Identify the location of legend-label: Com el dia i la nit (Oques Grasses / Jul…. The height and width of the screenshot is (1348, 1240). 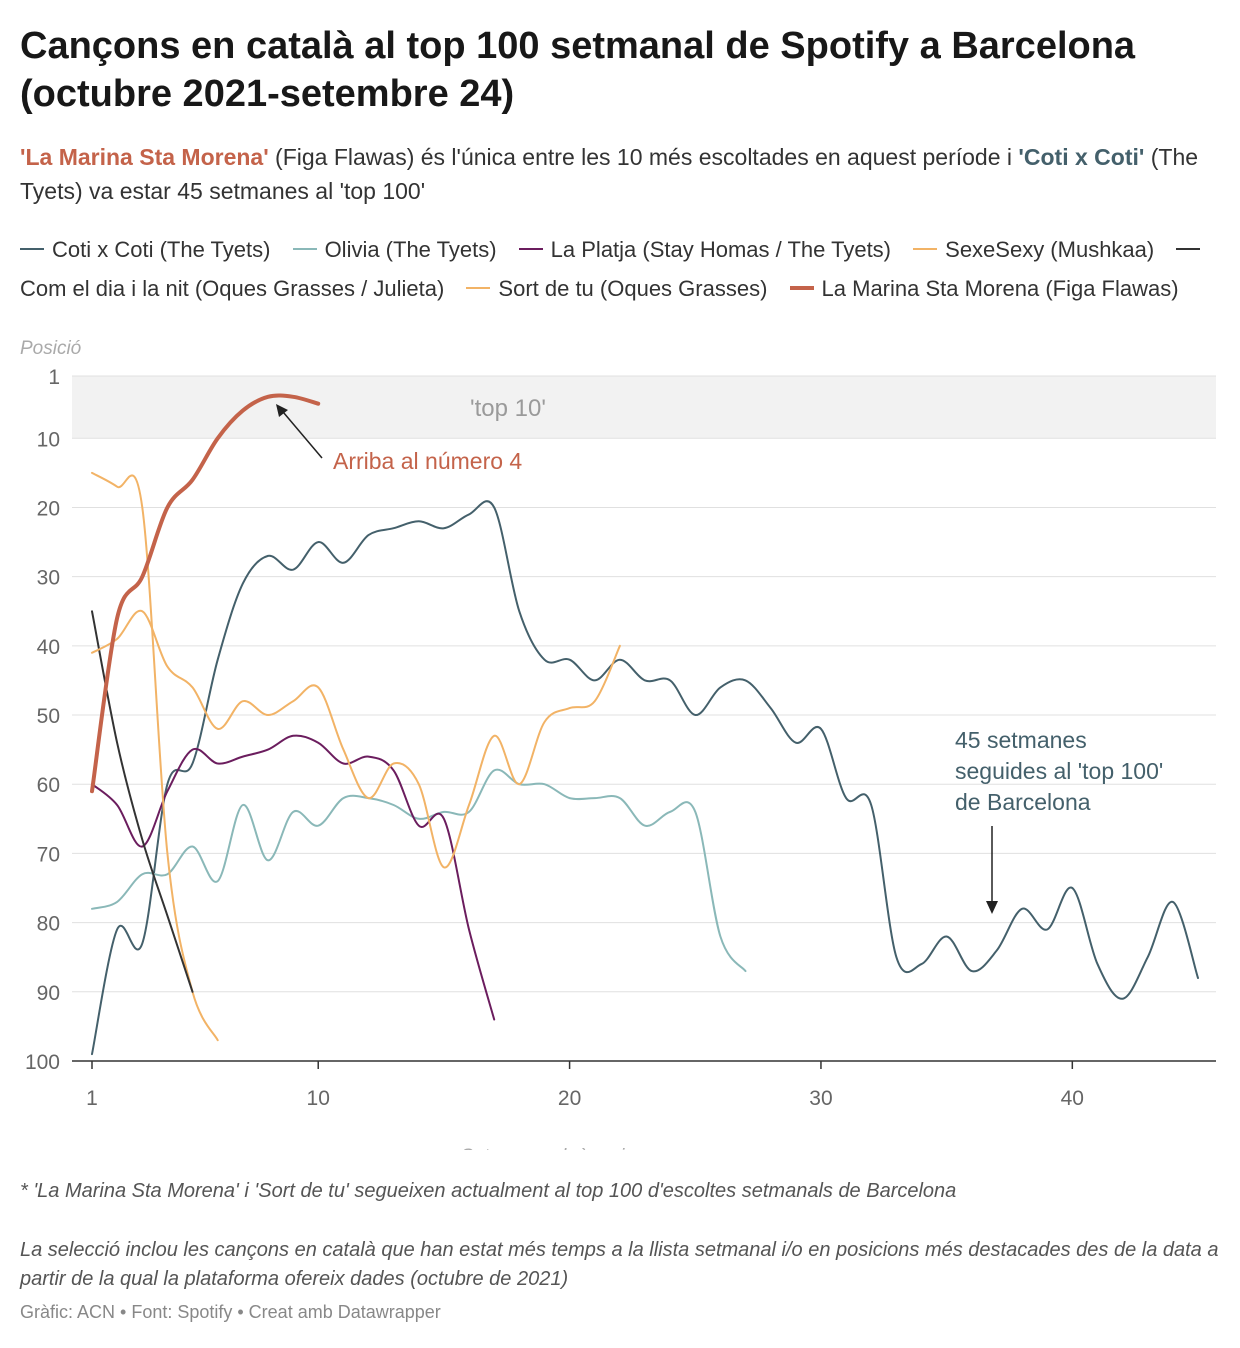
(232, 288).